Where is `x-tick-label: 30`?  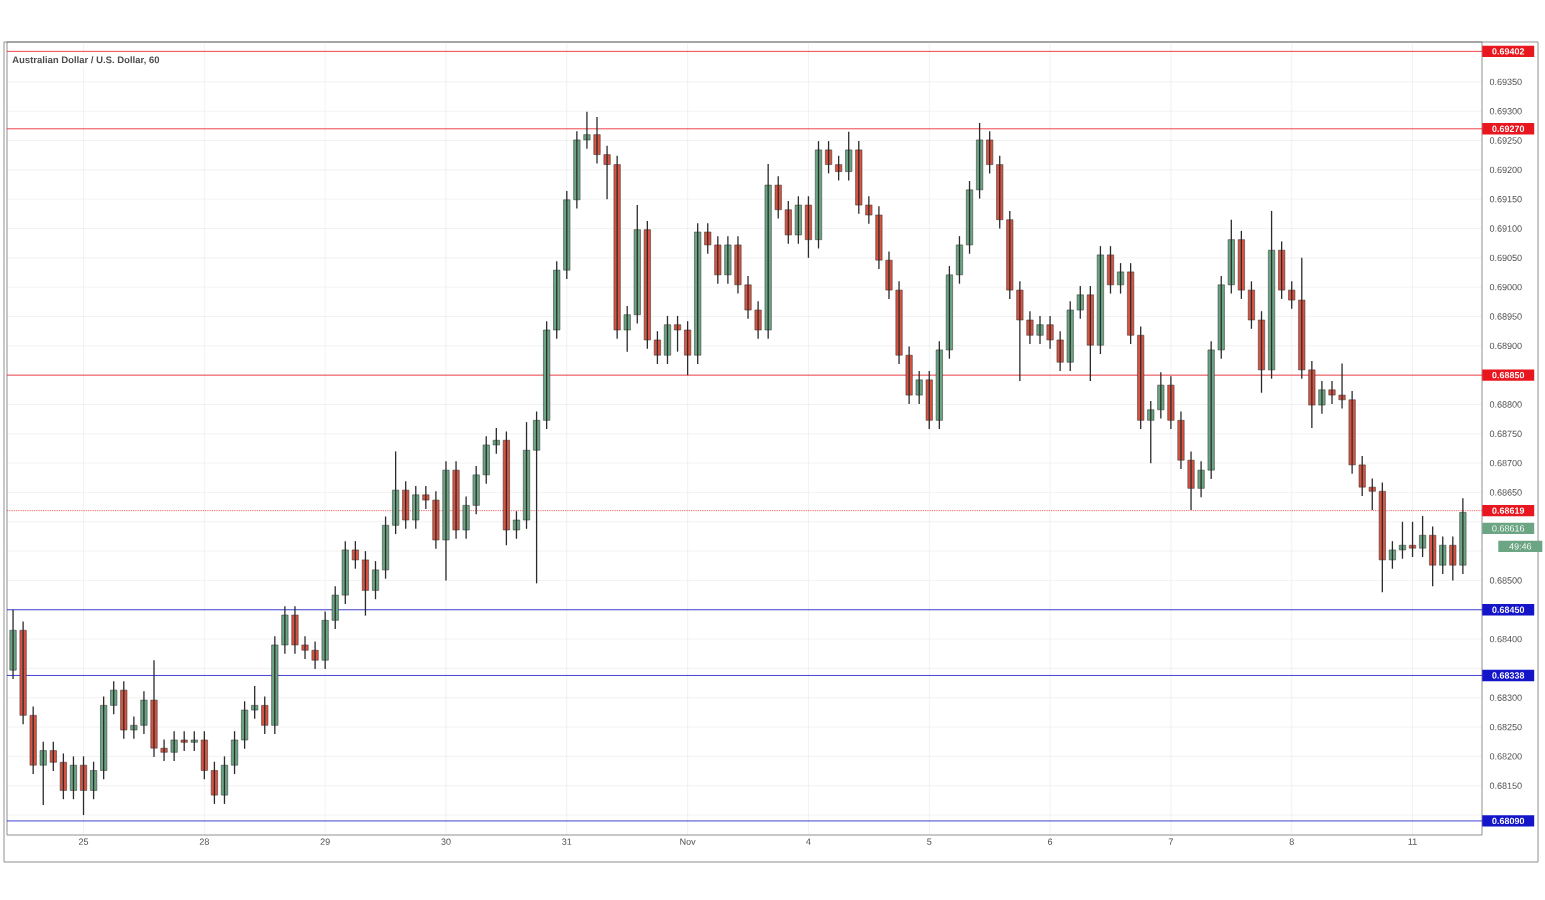
x-tick-label: 30 is located at coordinates (446, 841).